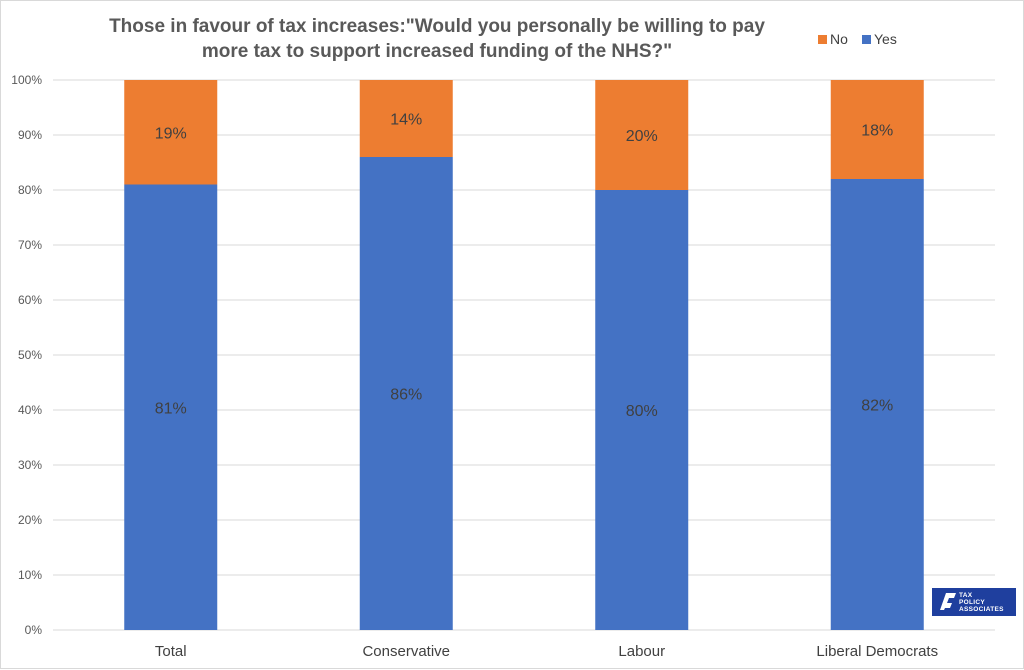 The width and height of the screenshot is (1024, 670). Describe the element at coordinates (406, 651) in the screenshot. I see `x-category-label: Conservative` at that location.